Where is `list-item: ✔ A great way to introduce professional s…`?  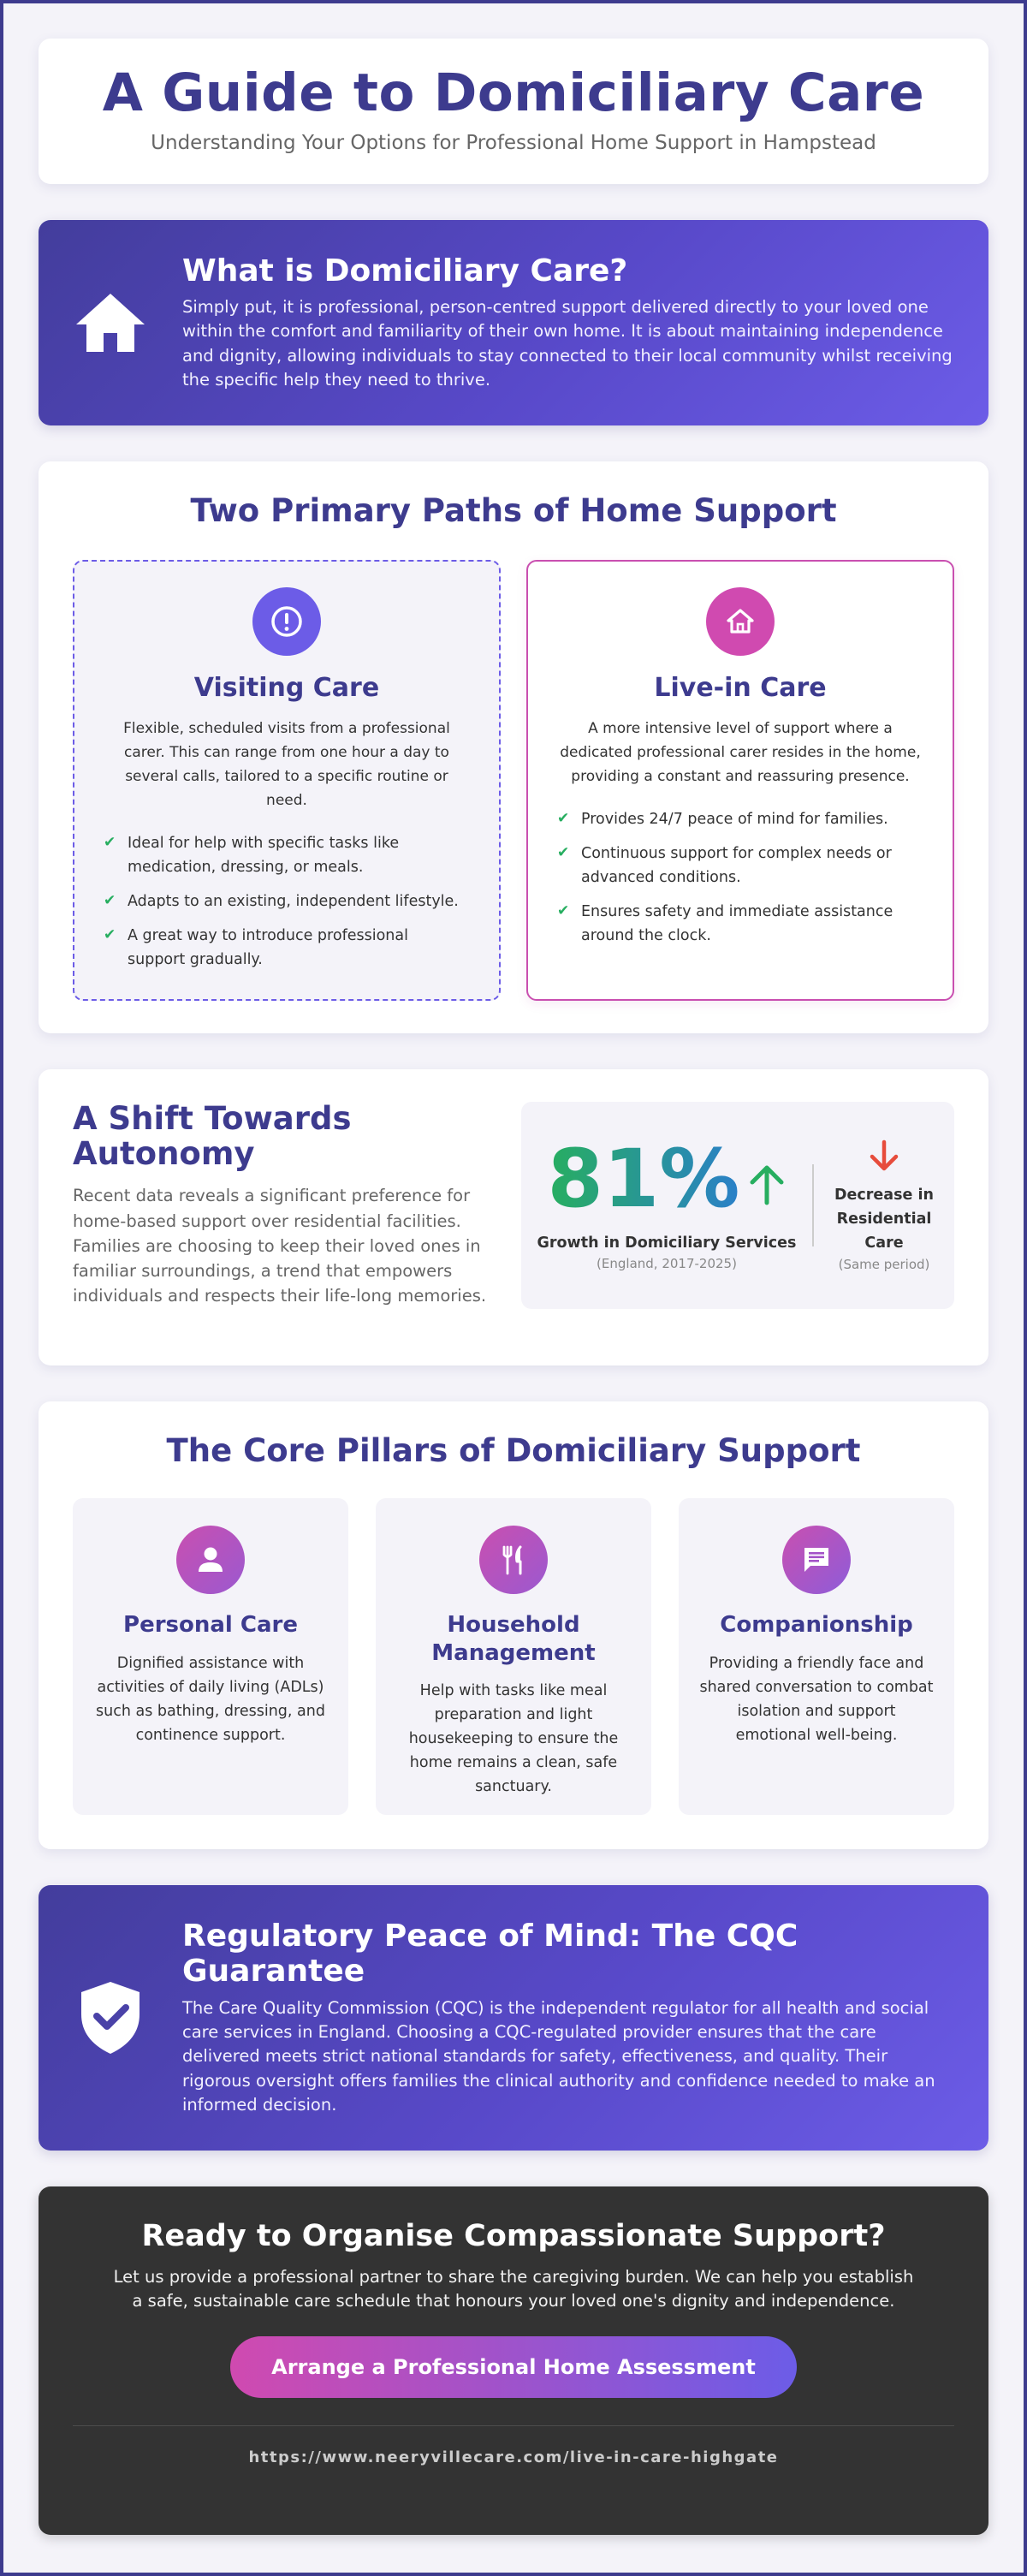 list-item: ✔ A great way to introduce professional s… is located at coordinates (287, 948).